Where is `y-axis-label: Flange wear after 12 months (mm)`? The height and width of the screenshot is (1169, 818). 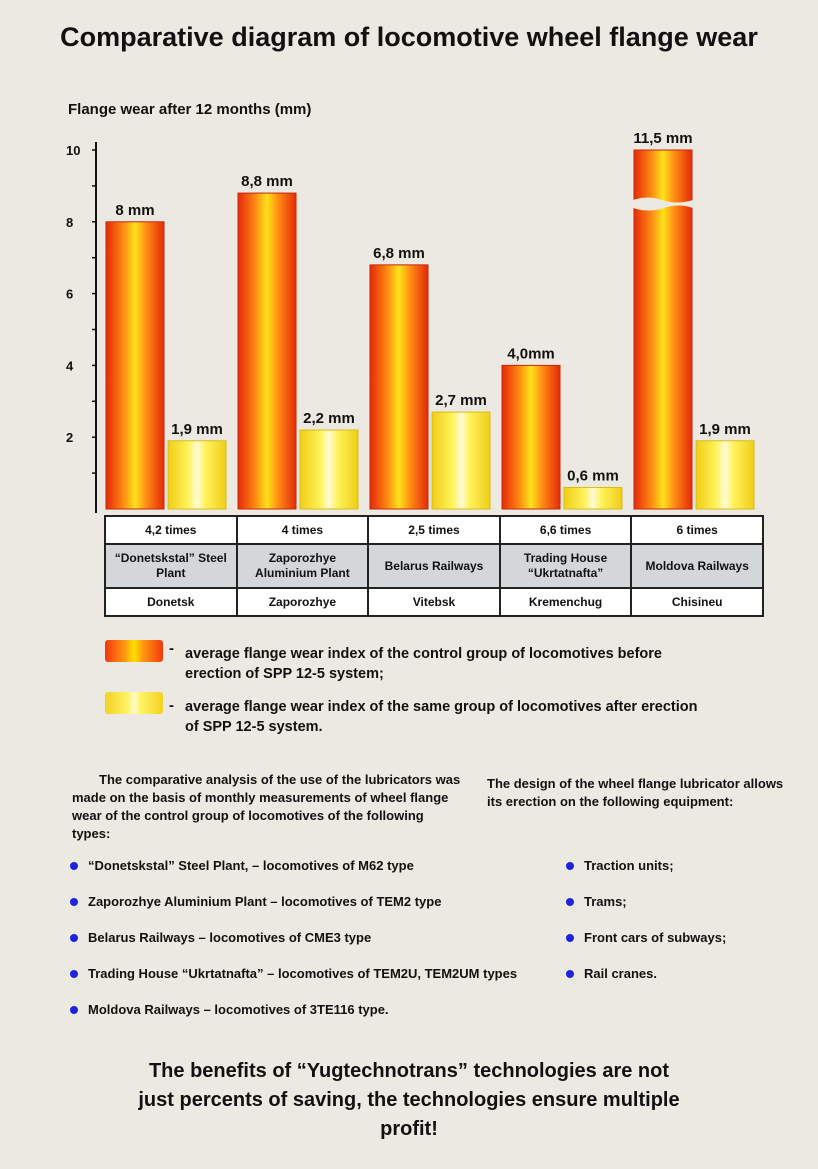 y-axis-label: Flange wear after 12 months (mm) is located at coordinates (190, 109).